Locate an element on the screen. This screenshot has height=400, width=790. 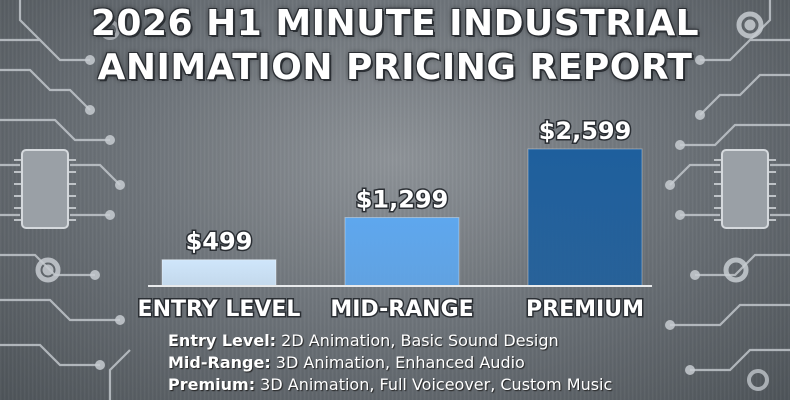
title-line-1: 2026 H1 MINUTE INDUSTRIAL is located at coordinates (395, 23).